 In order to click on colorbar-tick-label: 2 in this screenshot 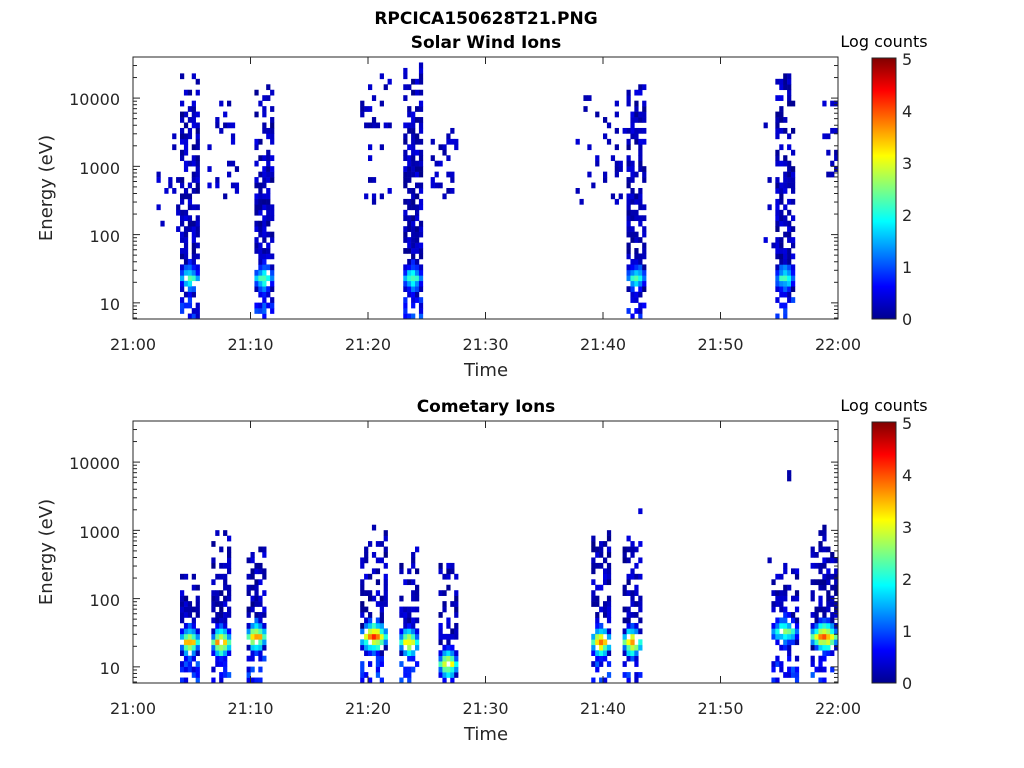, I will do `click(907, 579)`.